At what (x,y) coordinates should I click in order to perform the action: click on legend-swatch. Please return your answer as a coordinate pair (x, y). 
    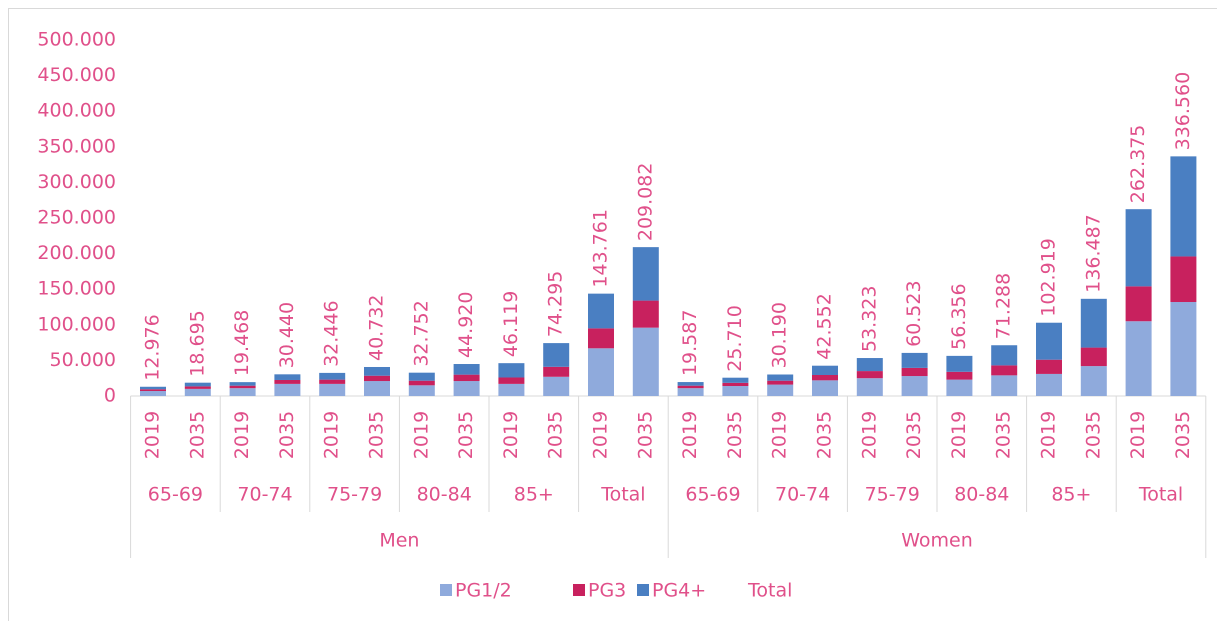
    Looking at the image, I should click on (643, 590).